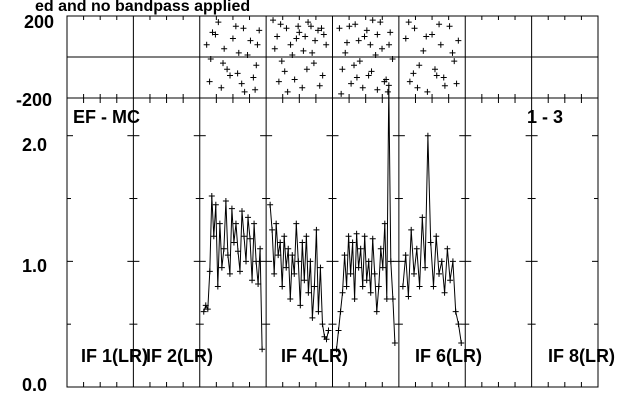  I want to click on if-label-8: IF 8(LR), so click(581, 356).